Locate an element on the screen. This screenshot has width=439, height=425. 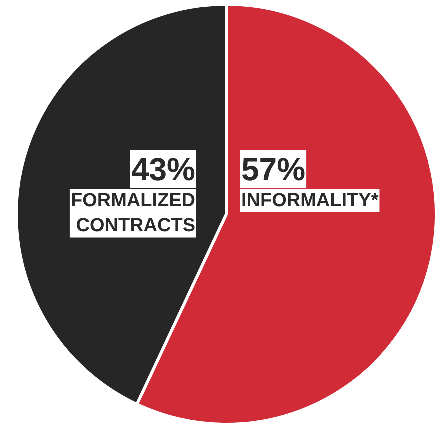
data-label: 43% is located at coordinates (163, 170).